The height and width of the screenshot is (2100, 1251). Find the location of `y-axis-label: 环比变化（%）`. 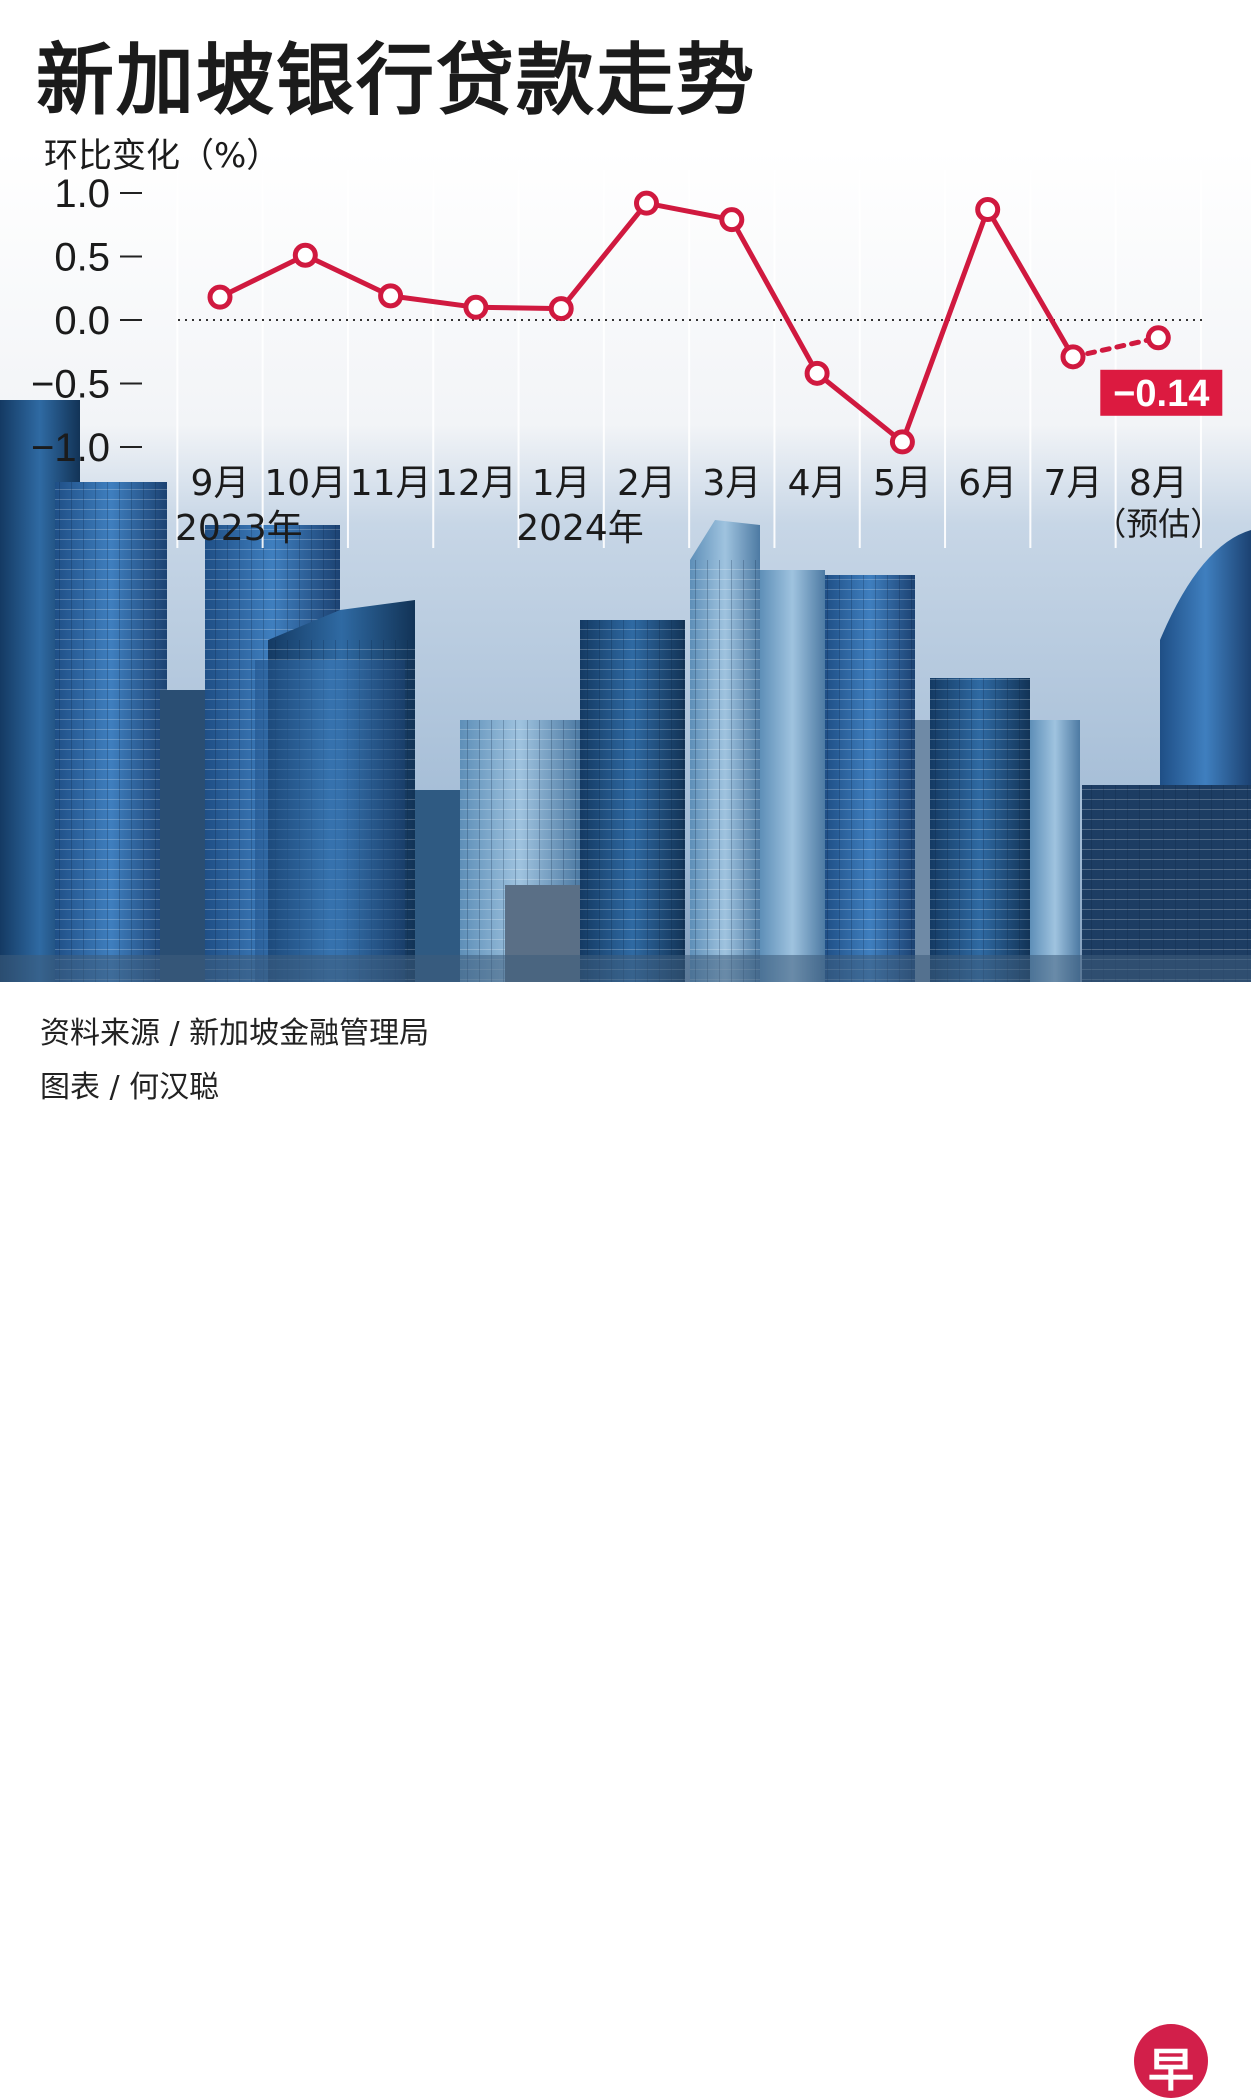

y-axis-label: 环比变化（%） is located at coordinates (162, 156).